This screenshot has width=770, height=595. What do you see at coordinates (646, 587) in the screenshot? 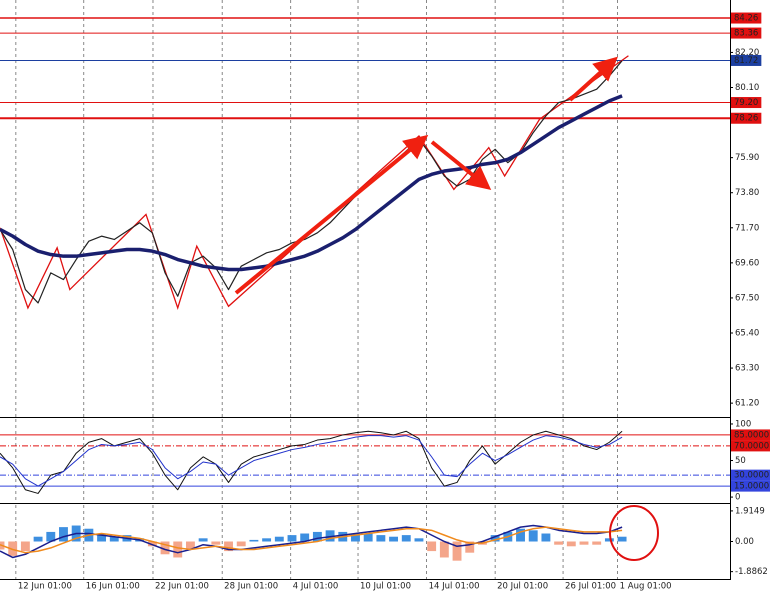
I see `x-tick-label: 1 Aug 01:00` at bounding box center [646, 587].